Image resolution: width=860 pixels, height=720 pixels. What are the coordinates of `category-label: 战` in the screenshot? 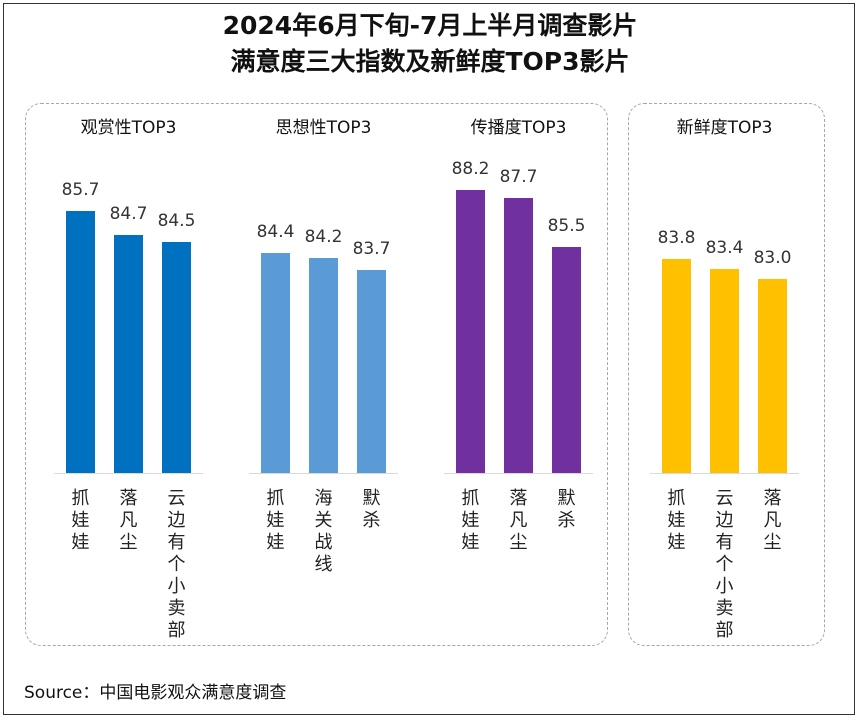 It's located at (324, 542).